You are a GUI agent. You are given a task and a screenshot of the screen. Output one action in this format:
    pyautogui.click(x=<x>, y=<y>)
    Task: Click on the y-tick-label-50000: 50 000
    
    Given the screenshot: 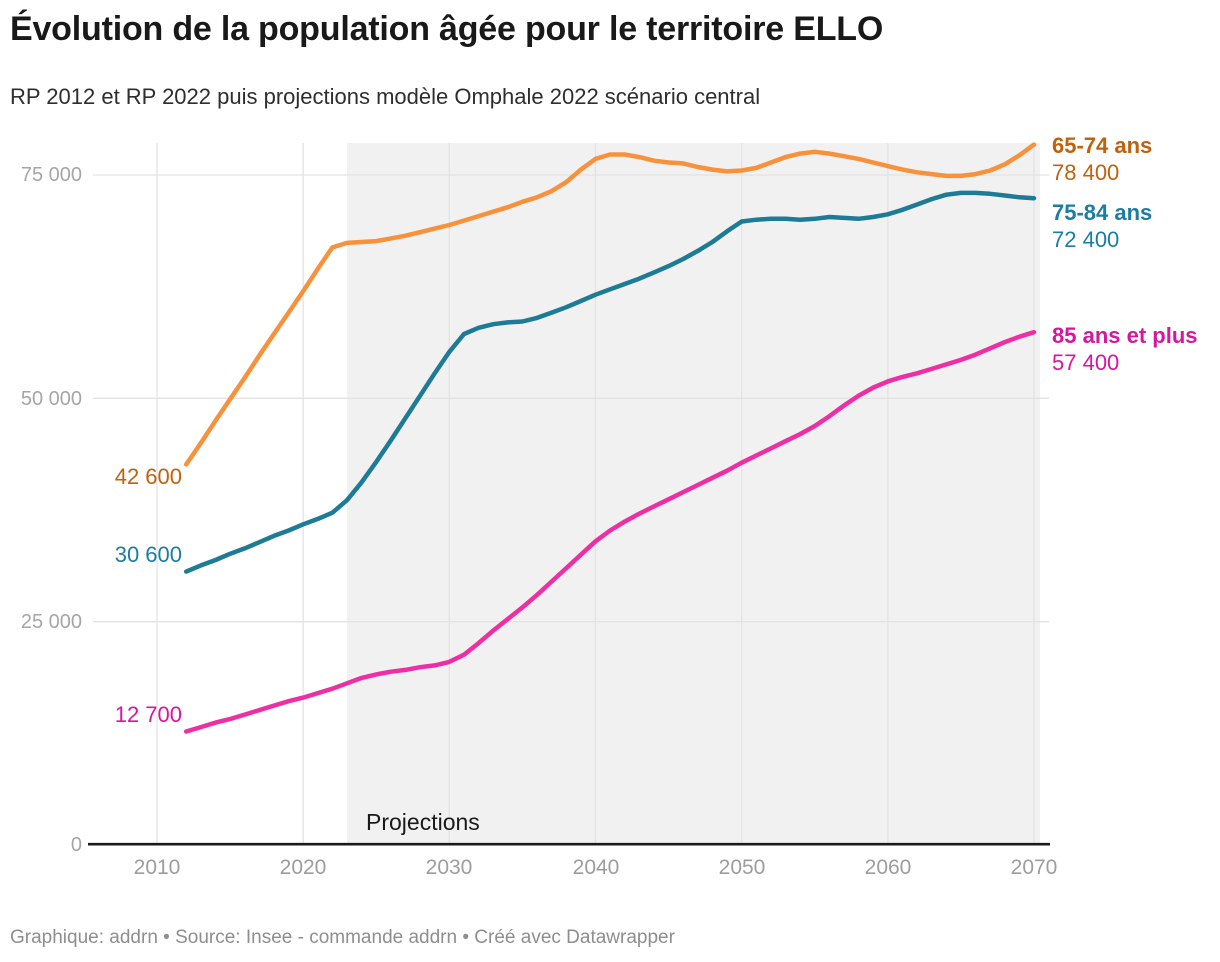 What is the action you would take?
    pyautogui.click(x=51, y=399)
    